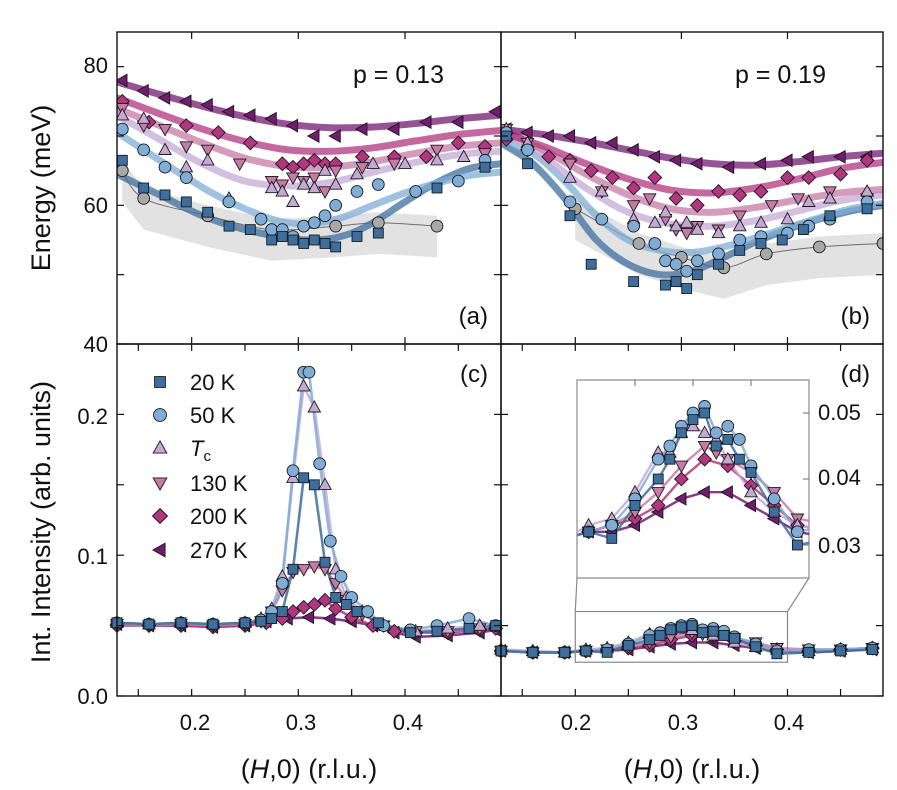  I want to click on panel-tag-b: (b), so click(855, 316).